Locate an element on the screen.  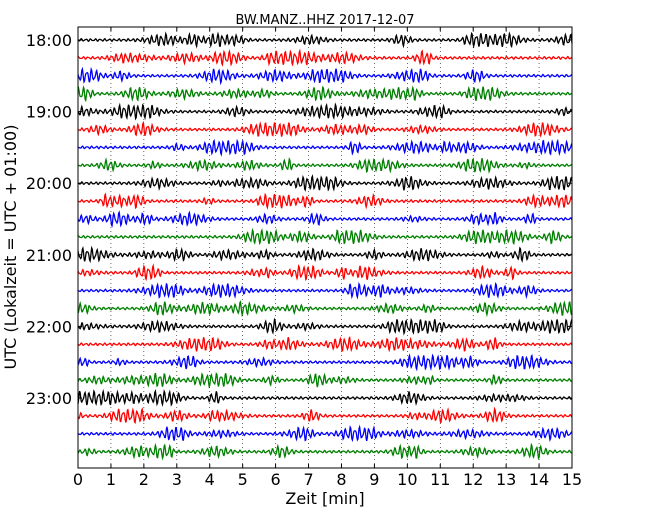
chart-title: BW.MANZ..HHZ 2017-12-07 is located at coordinates (324, 20).